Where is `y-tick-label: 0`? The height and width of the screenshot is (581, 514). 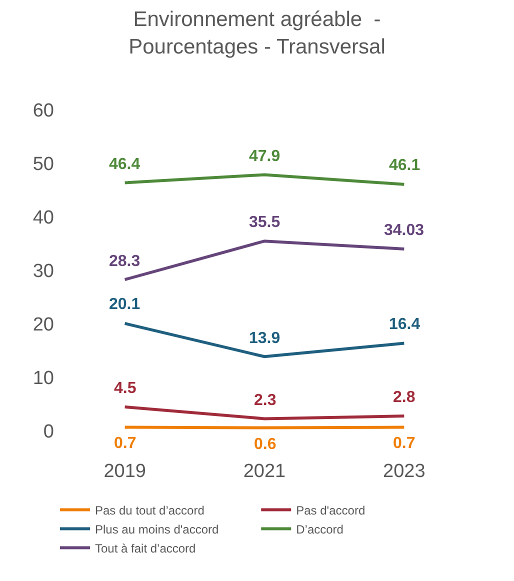
y-tick-label: 0 is located at coordinates (48, 432).